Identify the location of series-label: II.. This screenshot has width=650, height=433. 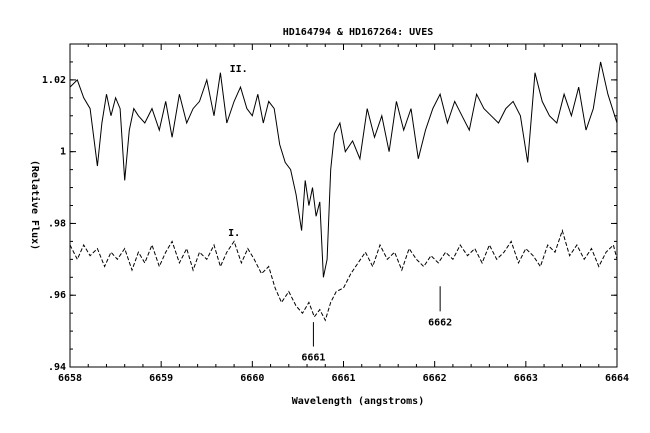
(239, 69).